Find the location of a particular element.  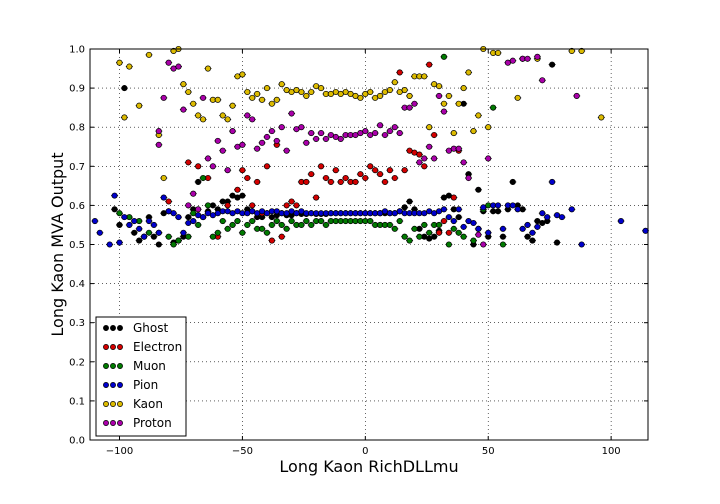

x-tick-label: 50 is located at coordinates (488, 451).